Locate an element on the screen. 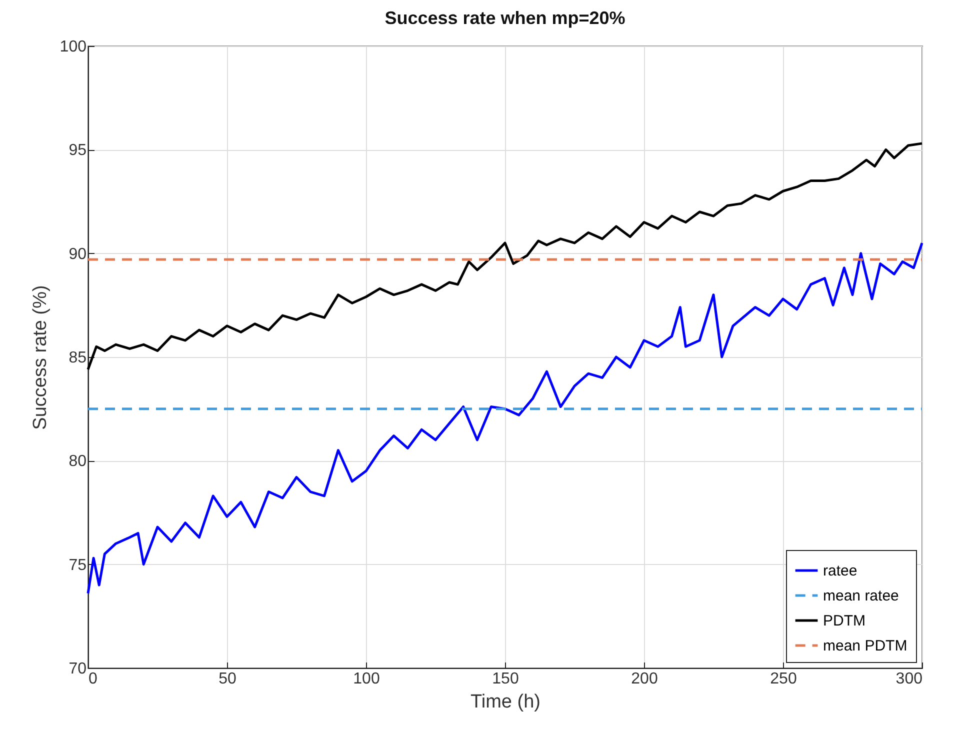 The image size is (958, 749). y-tick-label: 90 is located at coordinates (77, 254).